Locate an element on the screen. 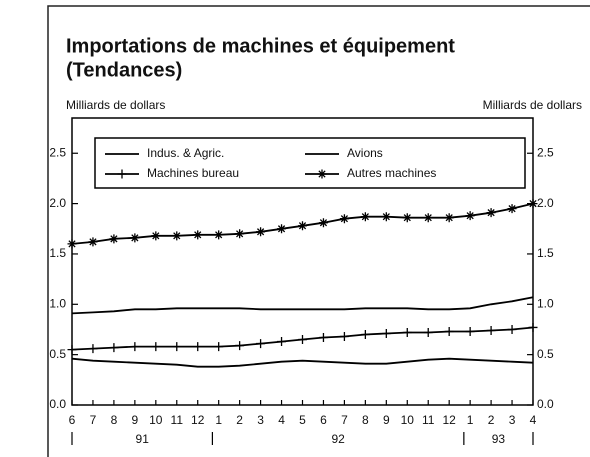  x-tick-label: 5 is located at coordinates (302, 420).